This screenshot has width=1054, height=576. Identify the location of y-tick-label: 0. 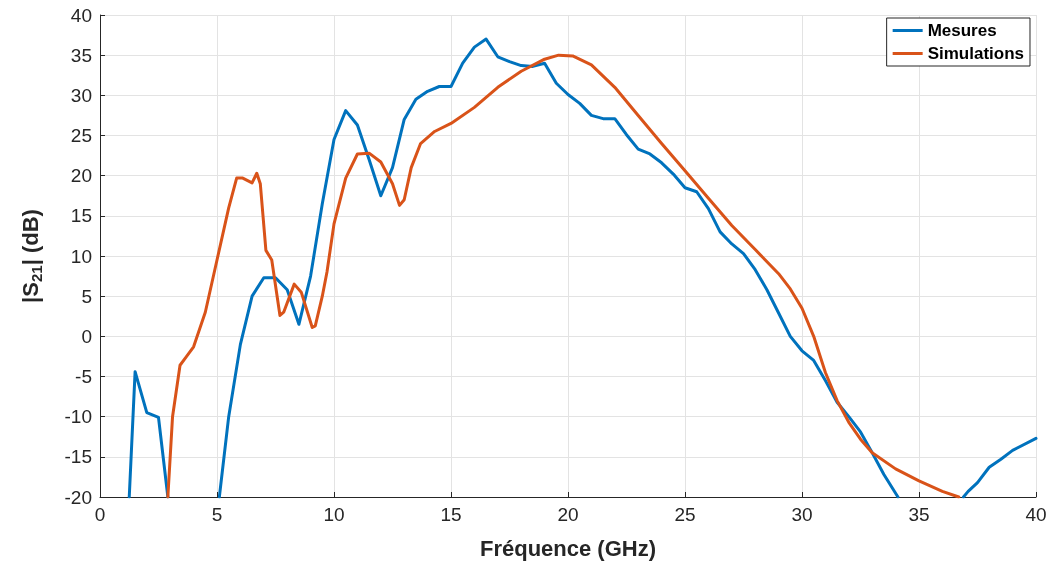
(86, 336).